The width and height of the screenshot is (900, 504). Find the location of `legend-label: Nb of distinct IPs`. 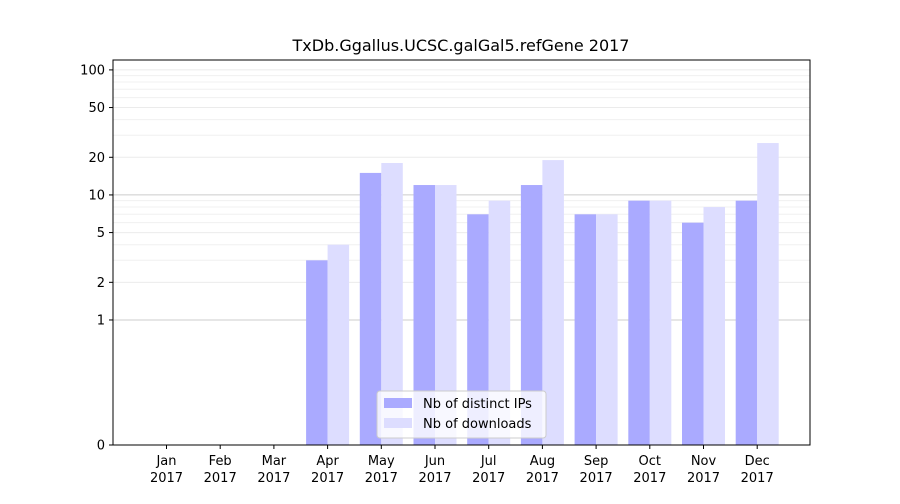

legend-label: Nb of distinct IPs is located at coordinates (477, 404).